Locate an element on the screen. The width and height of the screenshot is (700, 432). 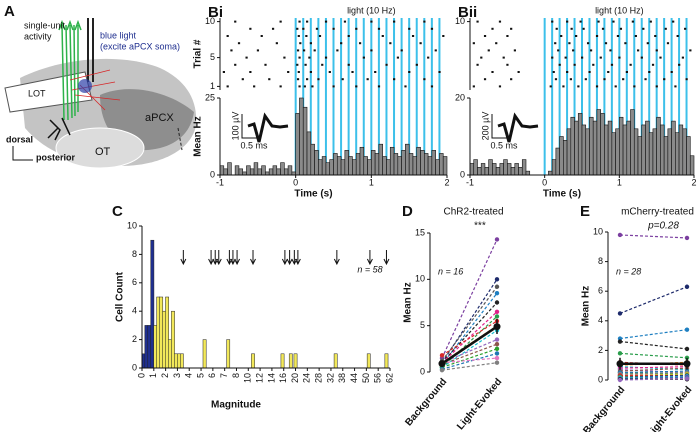
y-tick-label: 6 is located at coordinates (134, 282).